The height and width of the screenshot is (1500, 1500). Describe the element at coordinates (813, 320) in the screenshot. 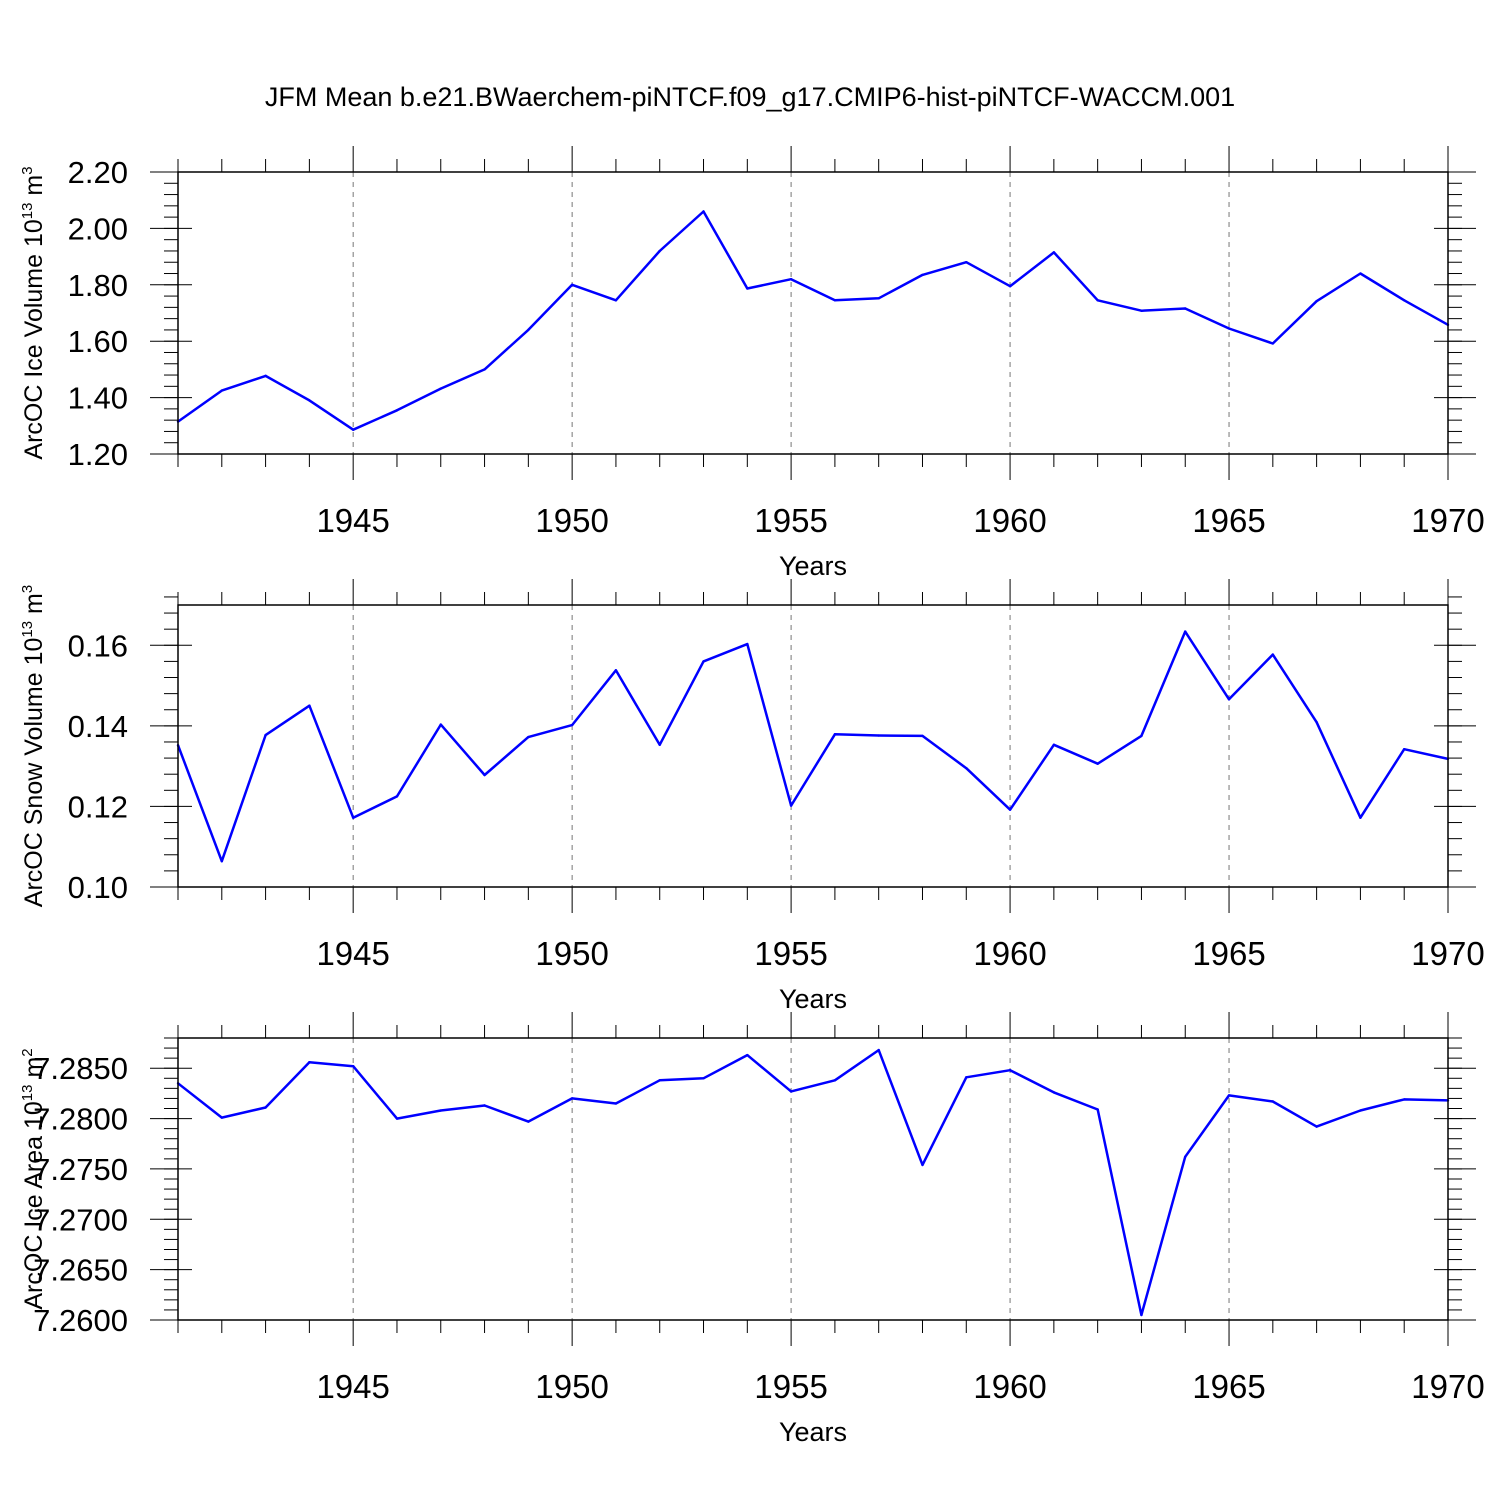

I see `series-line` at that location.